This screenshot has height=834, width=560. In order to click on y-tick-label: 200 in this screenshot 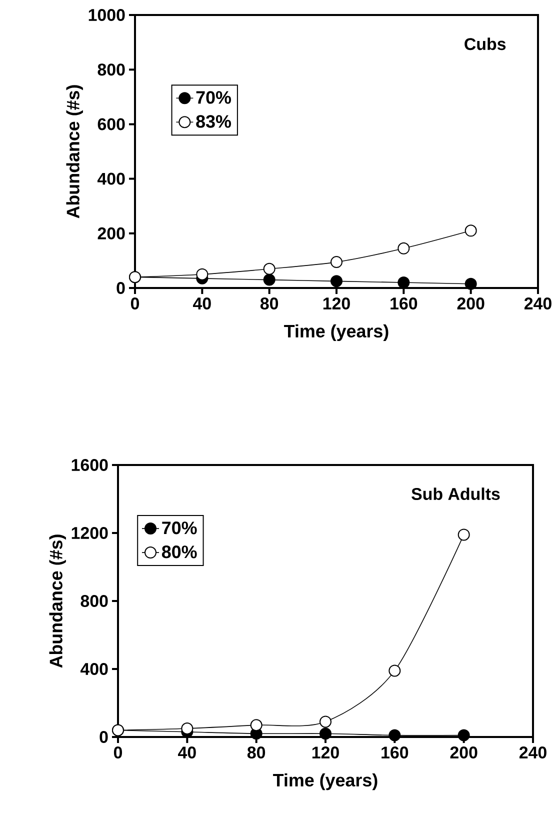, I will do `click(111, 233)`.